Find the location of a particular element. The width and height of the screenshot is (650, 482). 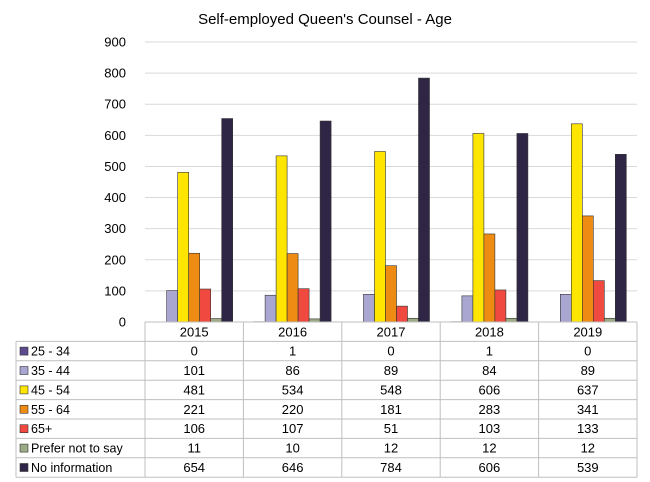

data-label: 548 is located at coordinates (391, 389).